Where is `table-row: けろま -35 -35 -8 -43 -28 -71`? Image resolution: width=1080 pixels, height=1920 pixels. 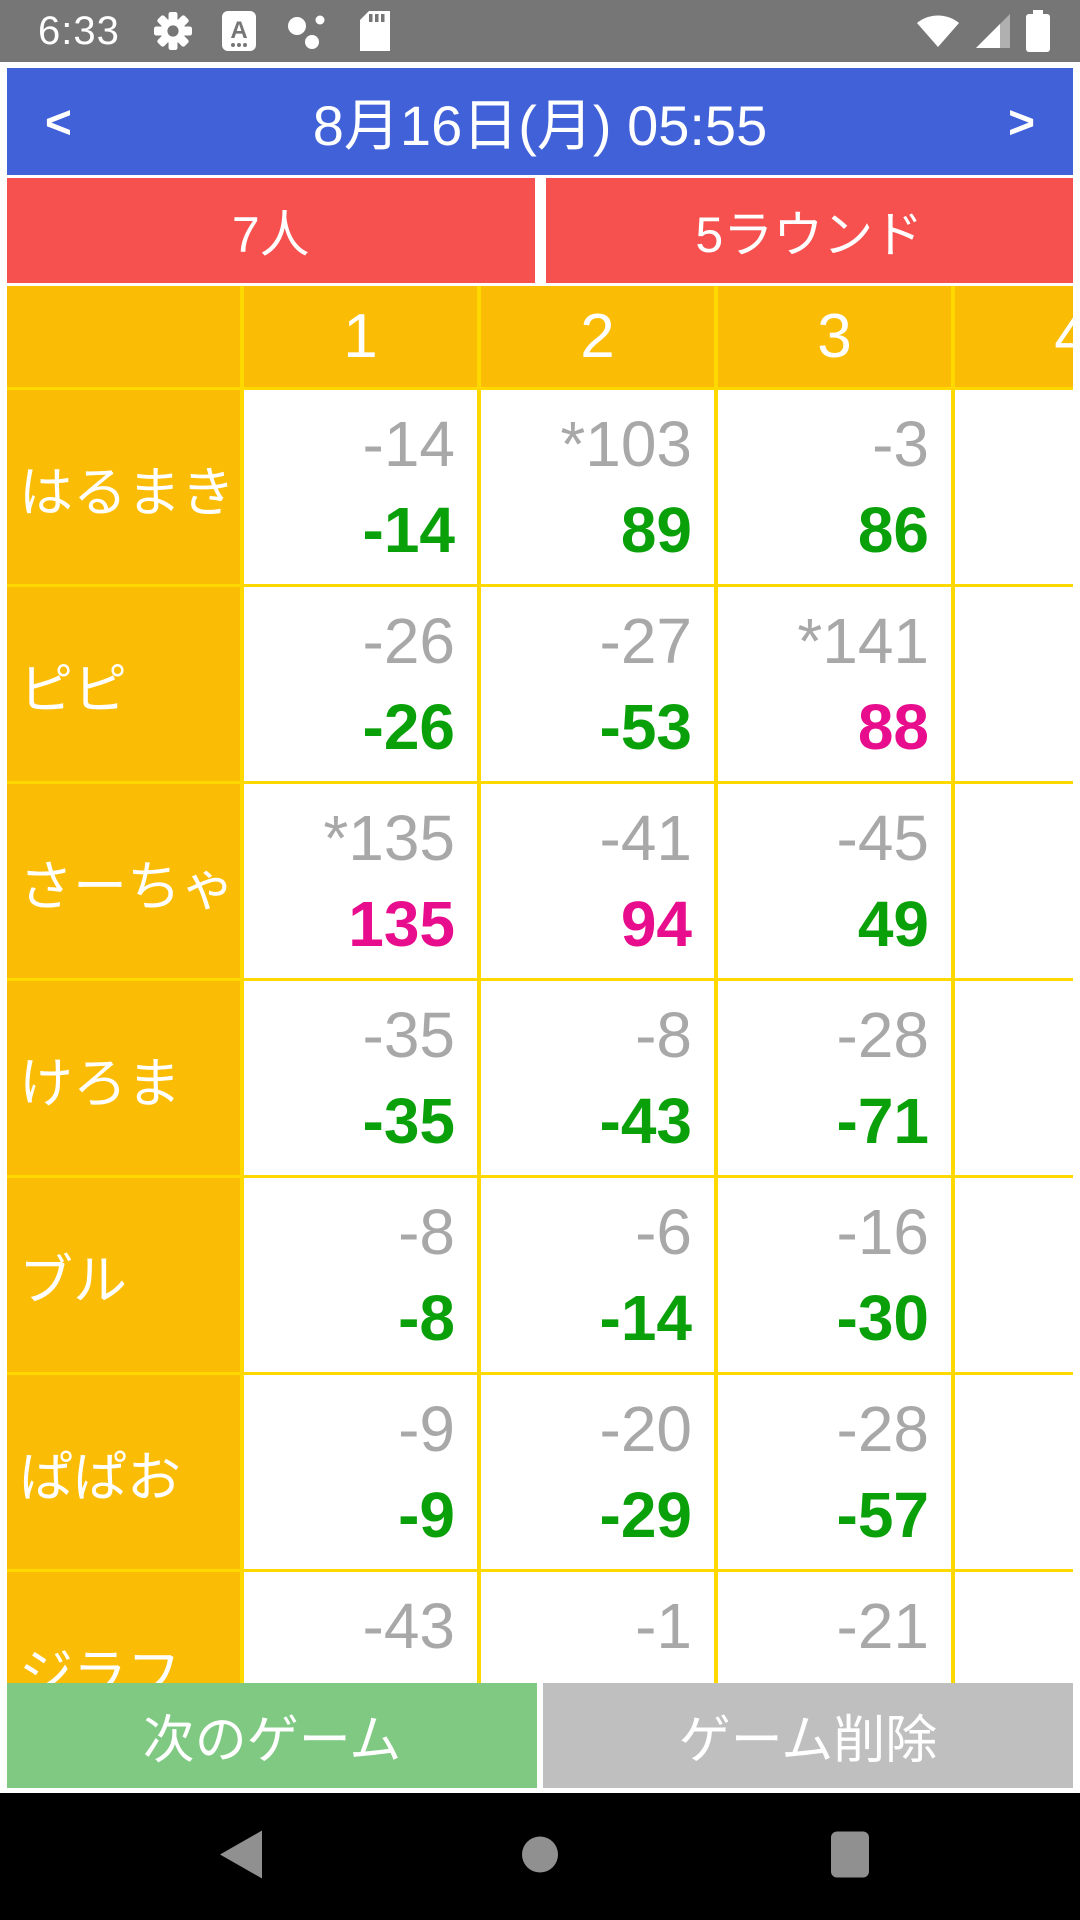
table-row: けろま -35 -35 -8 -43 -28 -71 is located at coordinates (540, 1079).